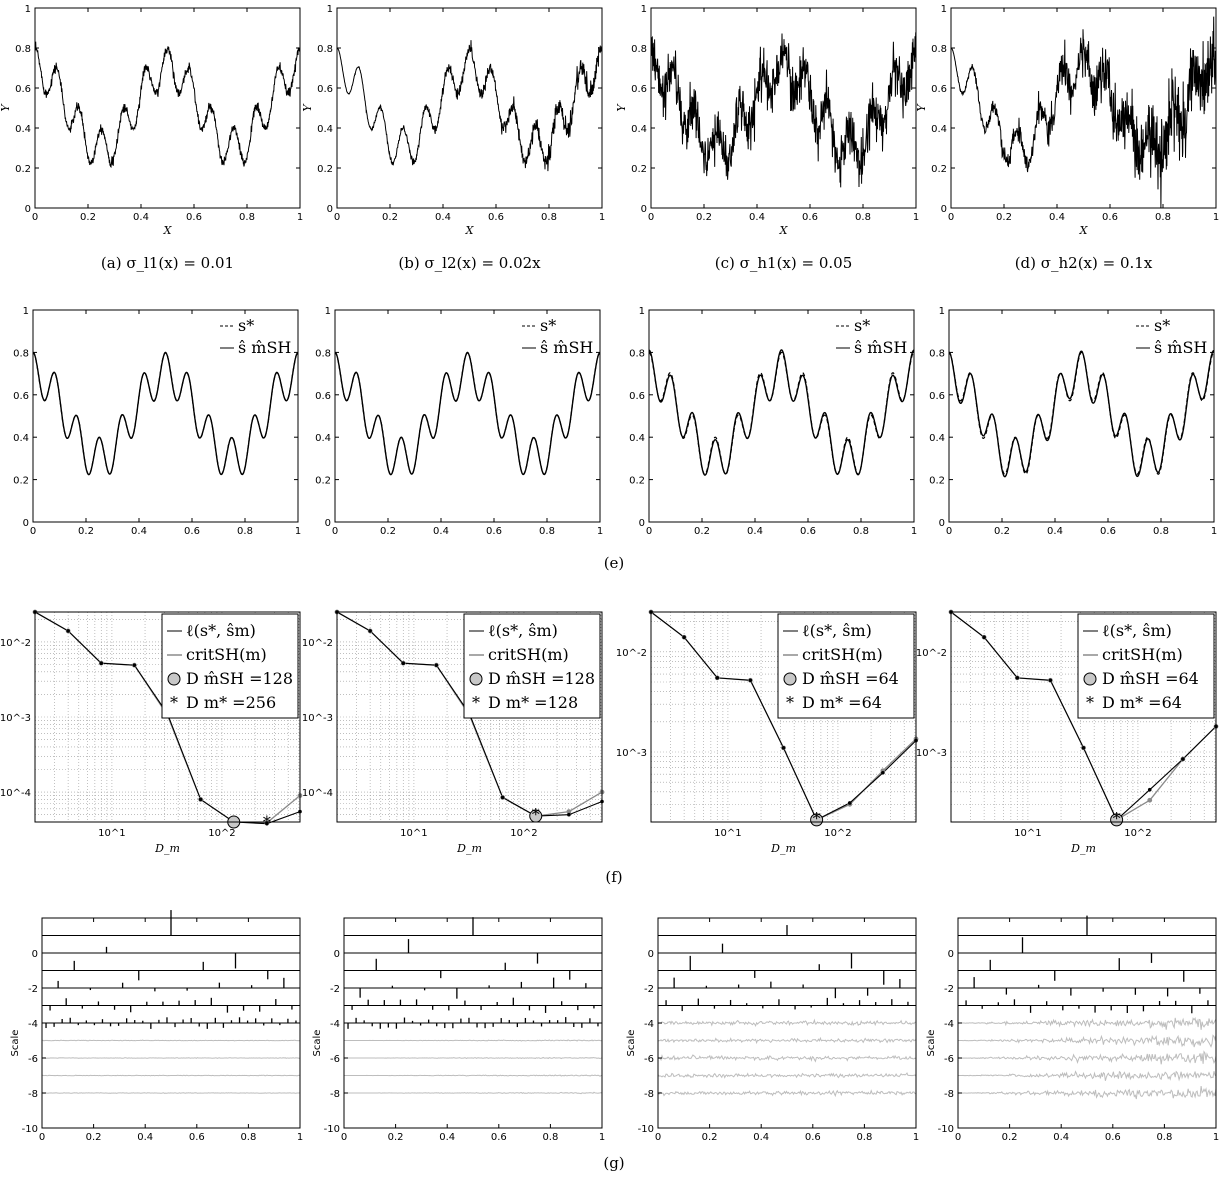 This screenshot has height=1178, width=1229. I want to click on legend-true-label: s*, so click(862, 325).